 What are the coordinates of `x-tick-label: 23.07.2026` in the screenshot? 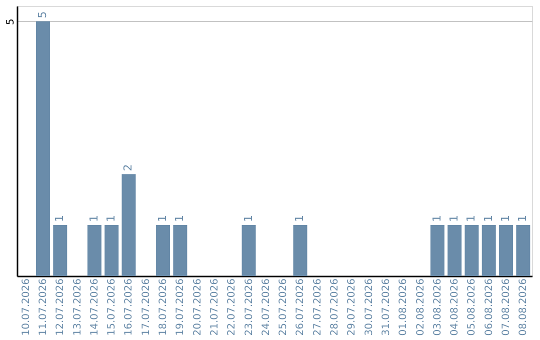 It's located at (249, 307).